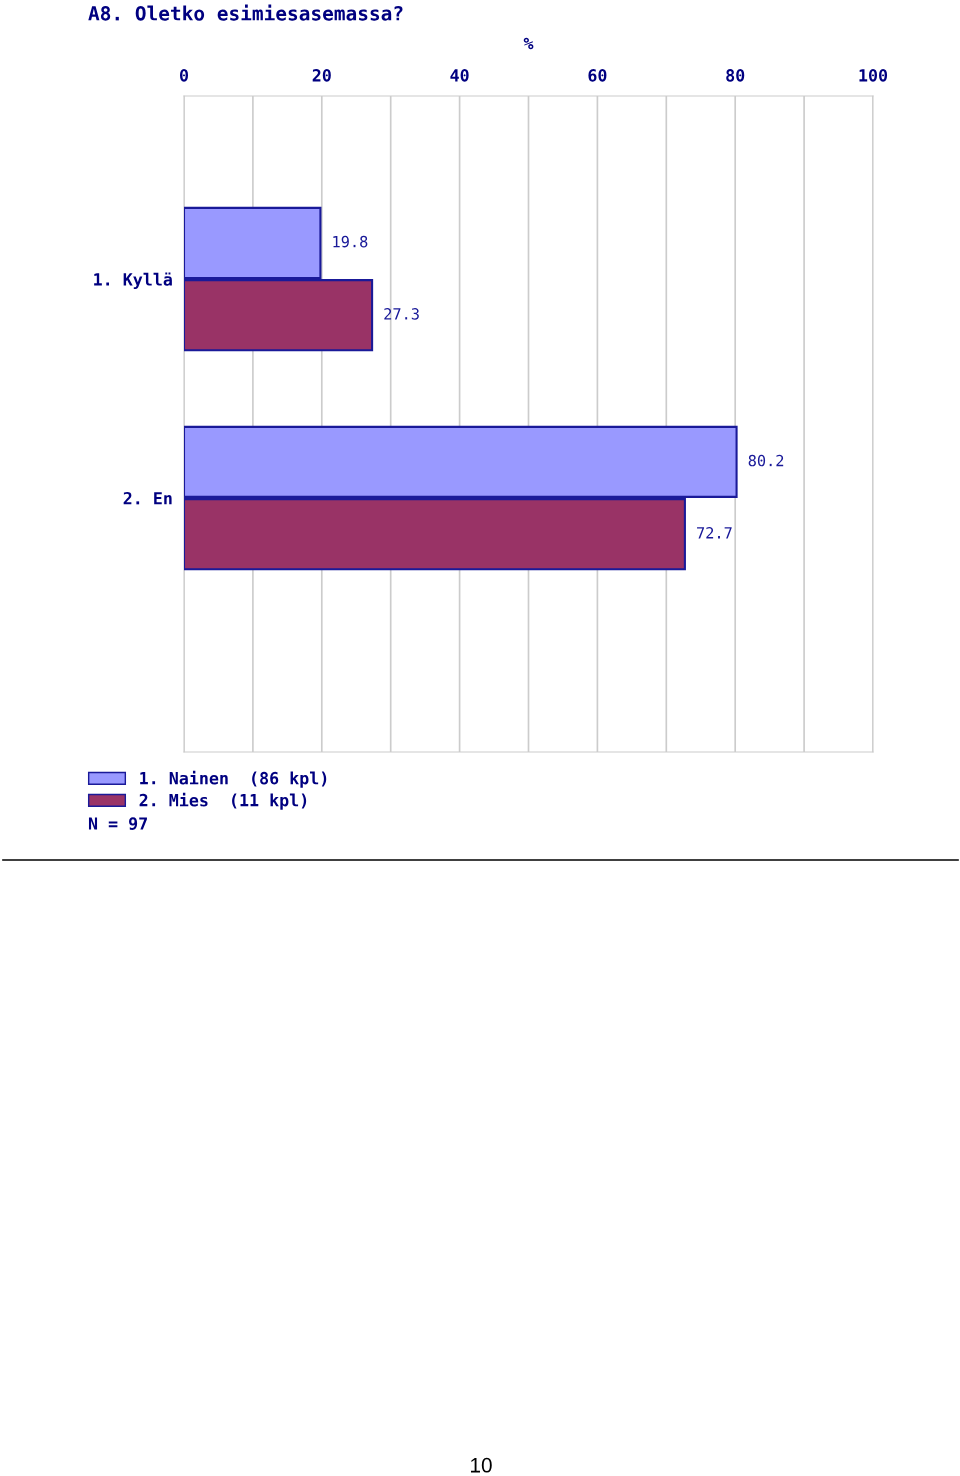 The height and width of the screenshot is (1476, 960). Describe the element at coordinates (350, 241) in the screenshot. I see `data-label: 19.8` at that location.